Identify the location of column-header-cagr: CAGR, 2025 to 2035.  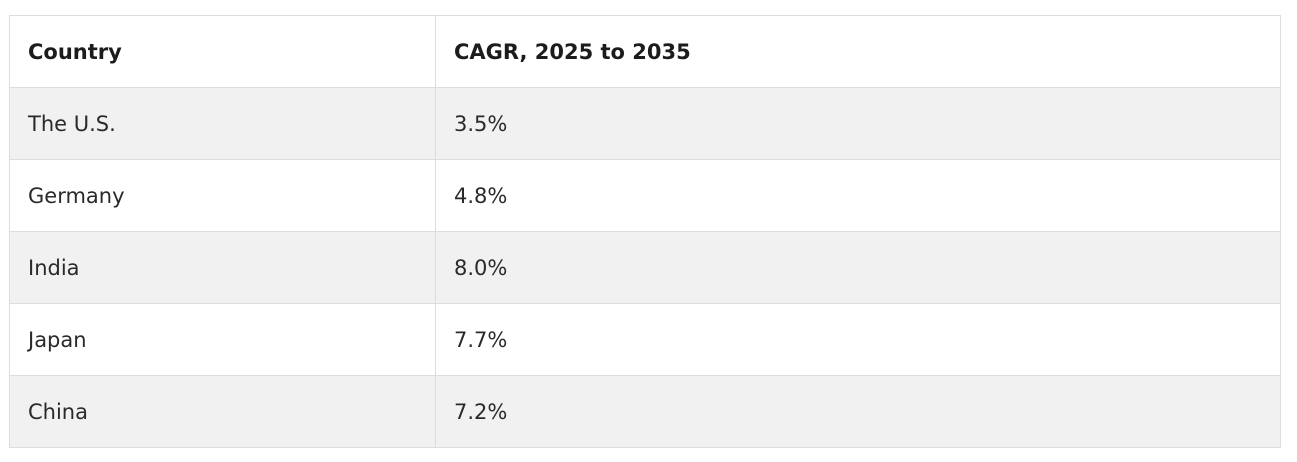
(858, 51).